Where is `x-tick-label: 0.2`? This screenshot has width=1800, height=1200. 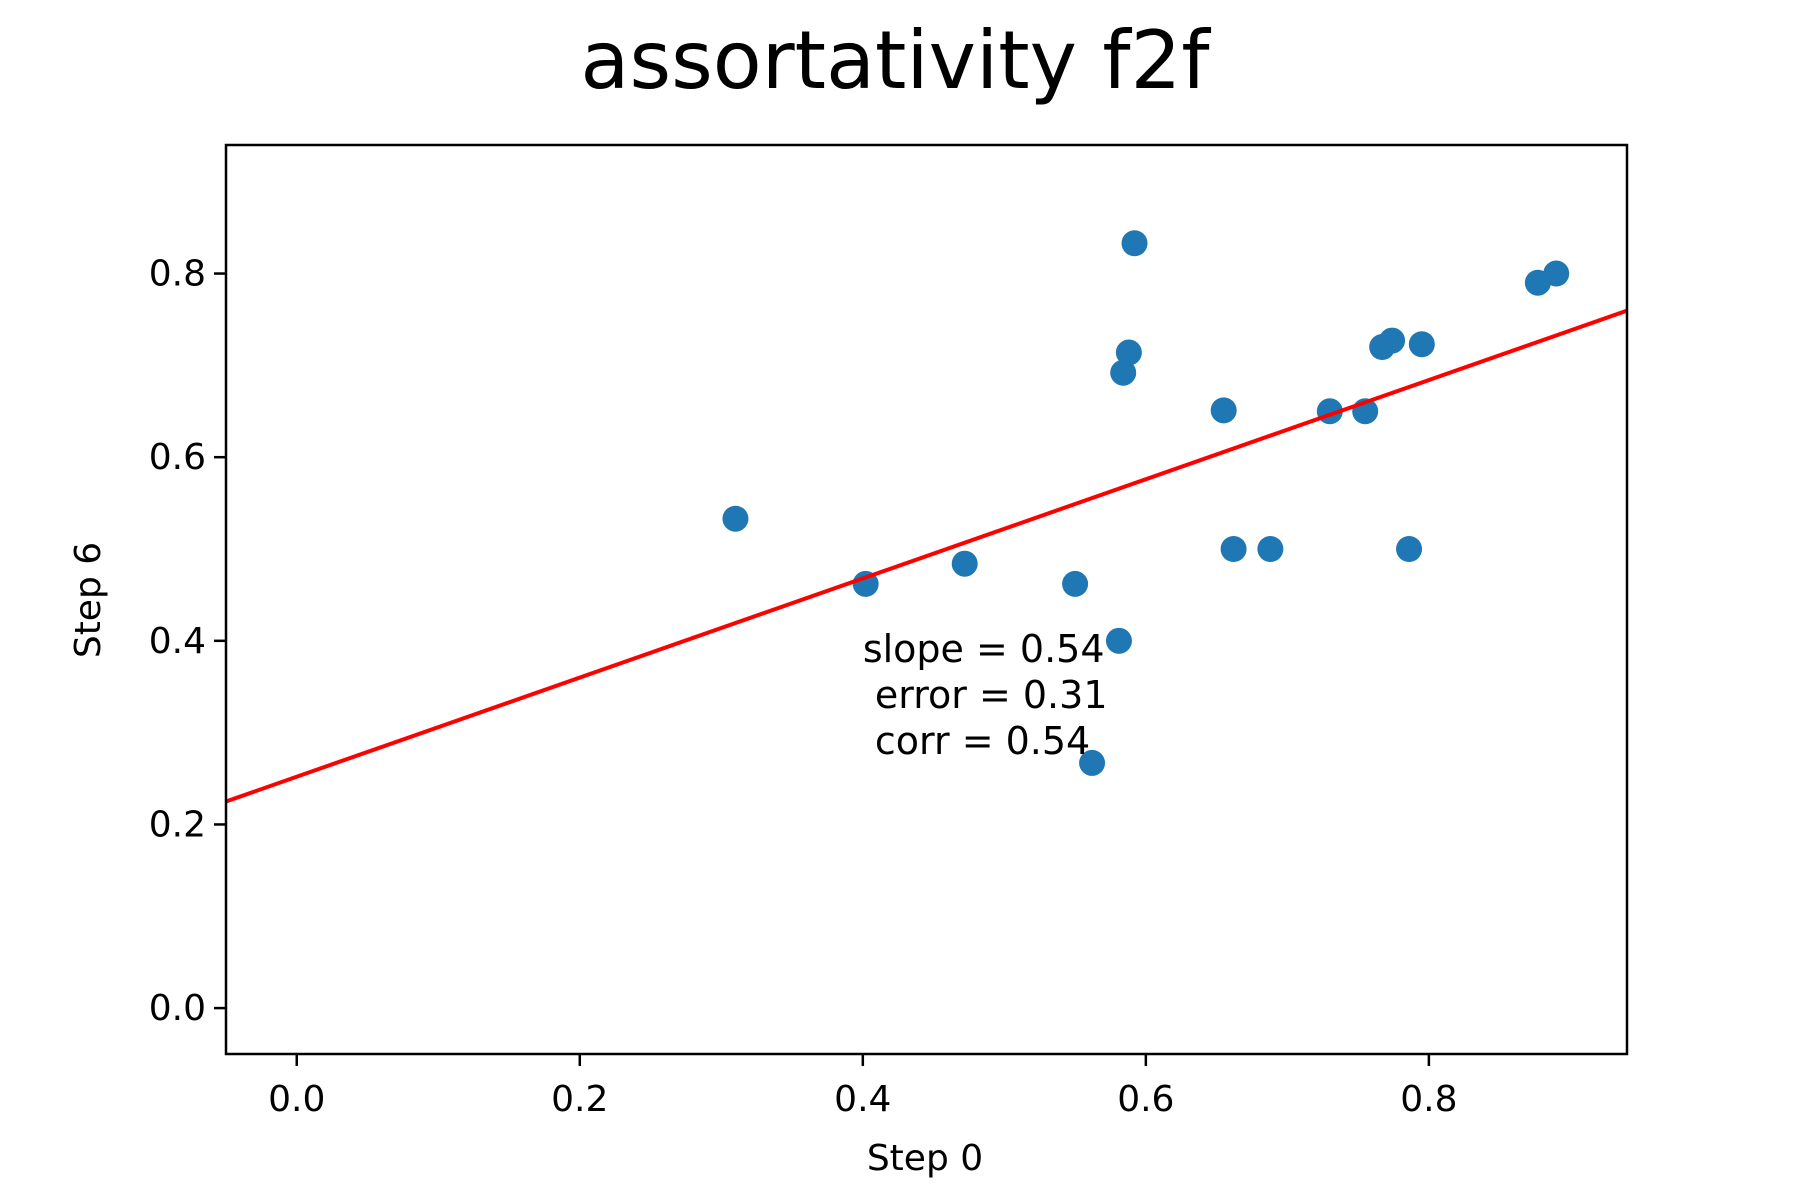
x-tick-label: 0.2 is located at coordinates (579, 1099).